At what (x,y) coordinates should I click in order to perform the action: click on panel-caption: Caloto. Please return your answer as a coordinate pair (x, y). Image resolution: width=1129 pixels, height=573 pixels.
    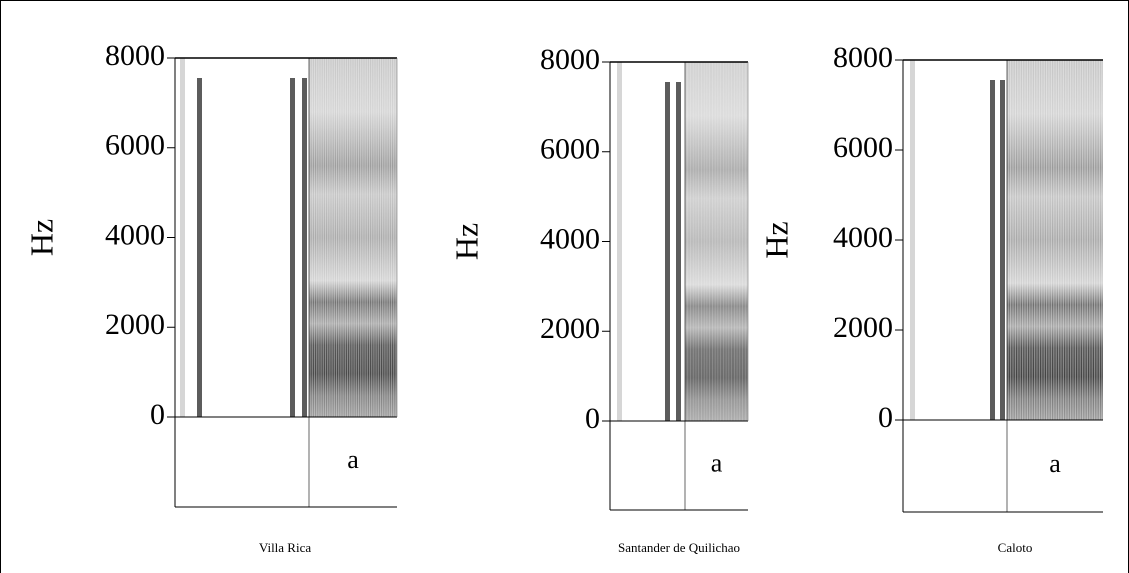
    Looking at the image, I should click on (1015, 547).